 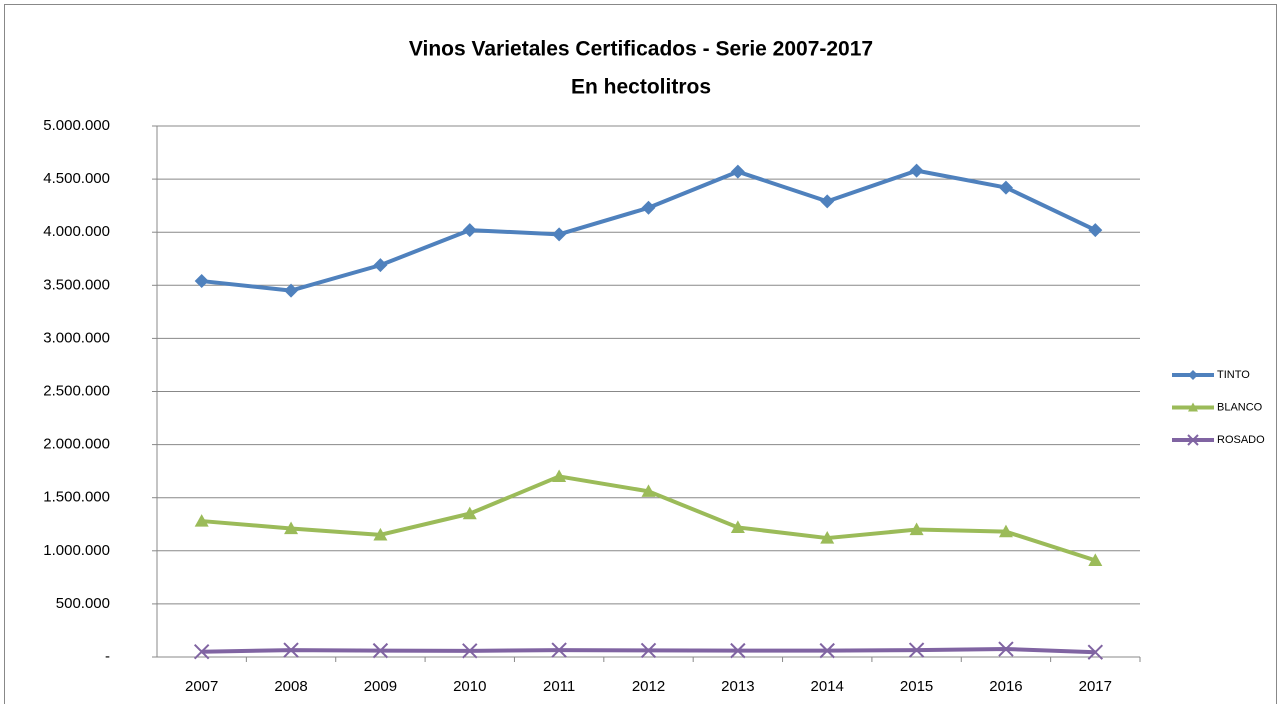 I want to click on legend-label: BLANCO, so click(x=1240, y=407).